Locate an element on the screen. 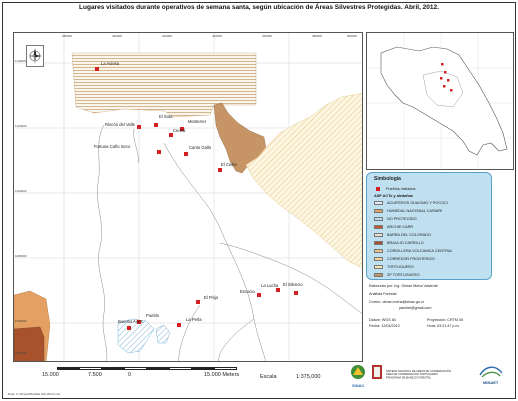 The image size is (518, 401). place-la-perla: La Perla is located at coordinates (189, 322).